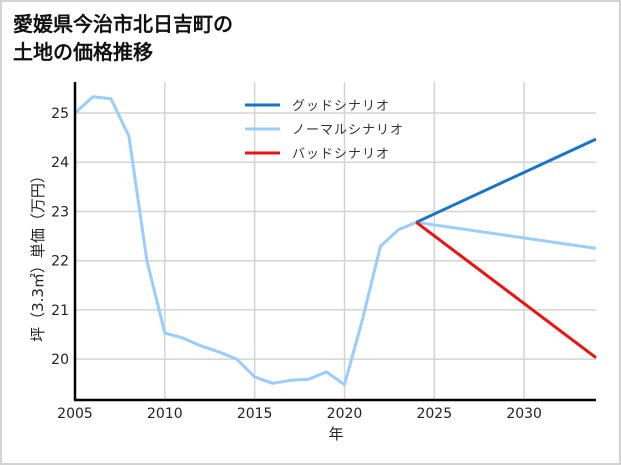  I want to click on x-tick-label: 2030, so click(524, 414).